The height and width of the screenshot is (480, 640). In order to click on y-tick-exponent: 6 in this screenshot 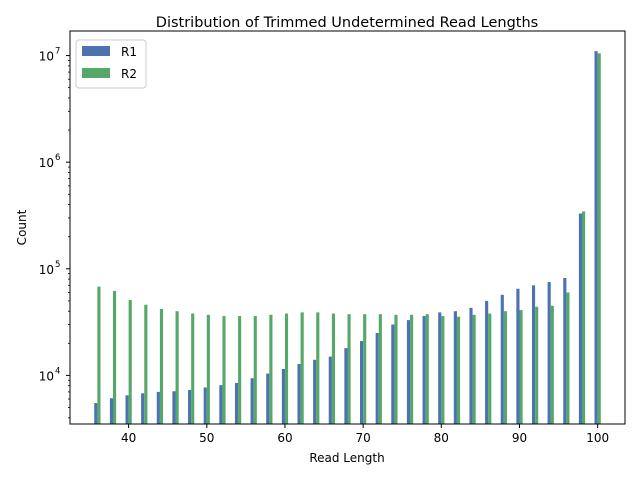, I will do `click(57, 158)`.